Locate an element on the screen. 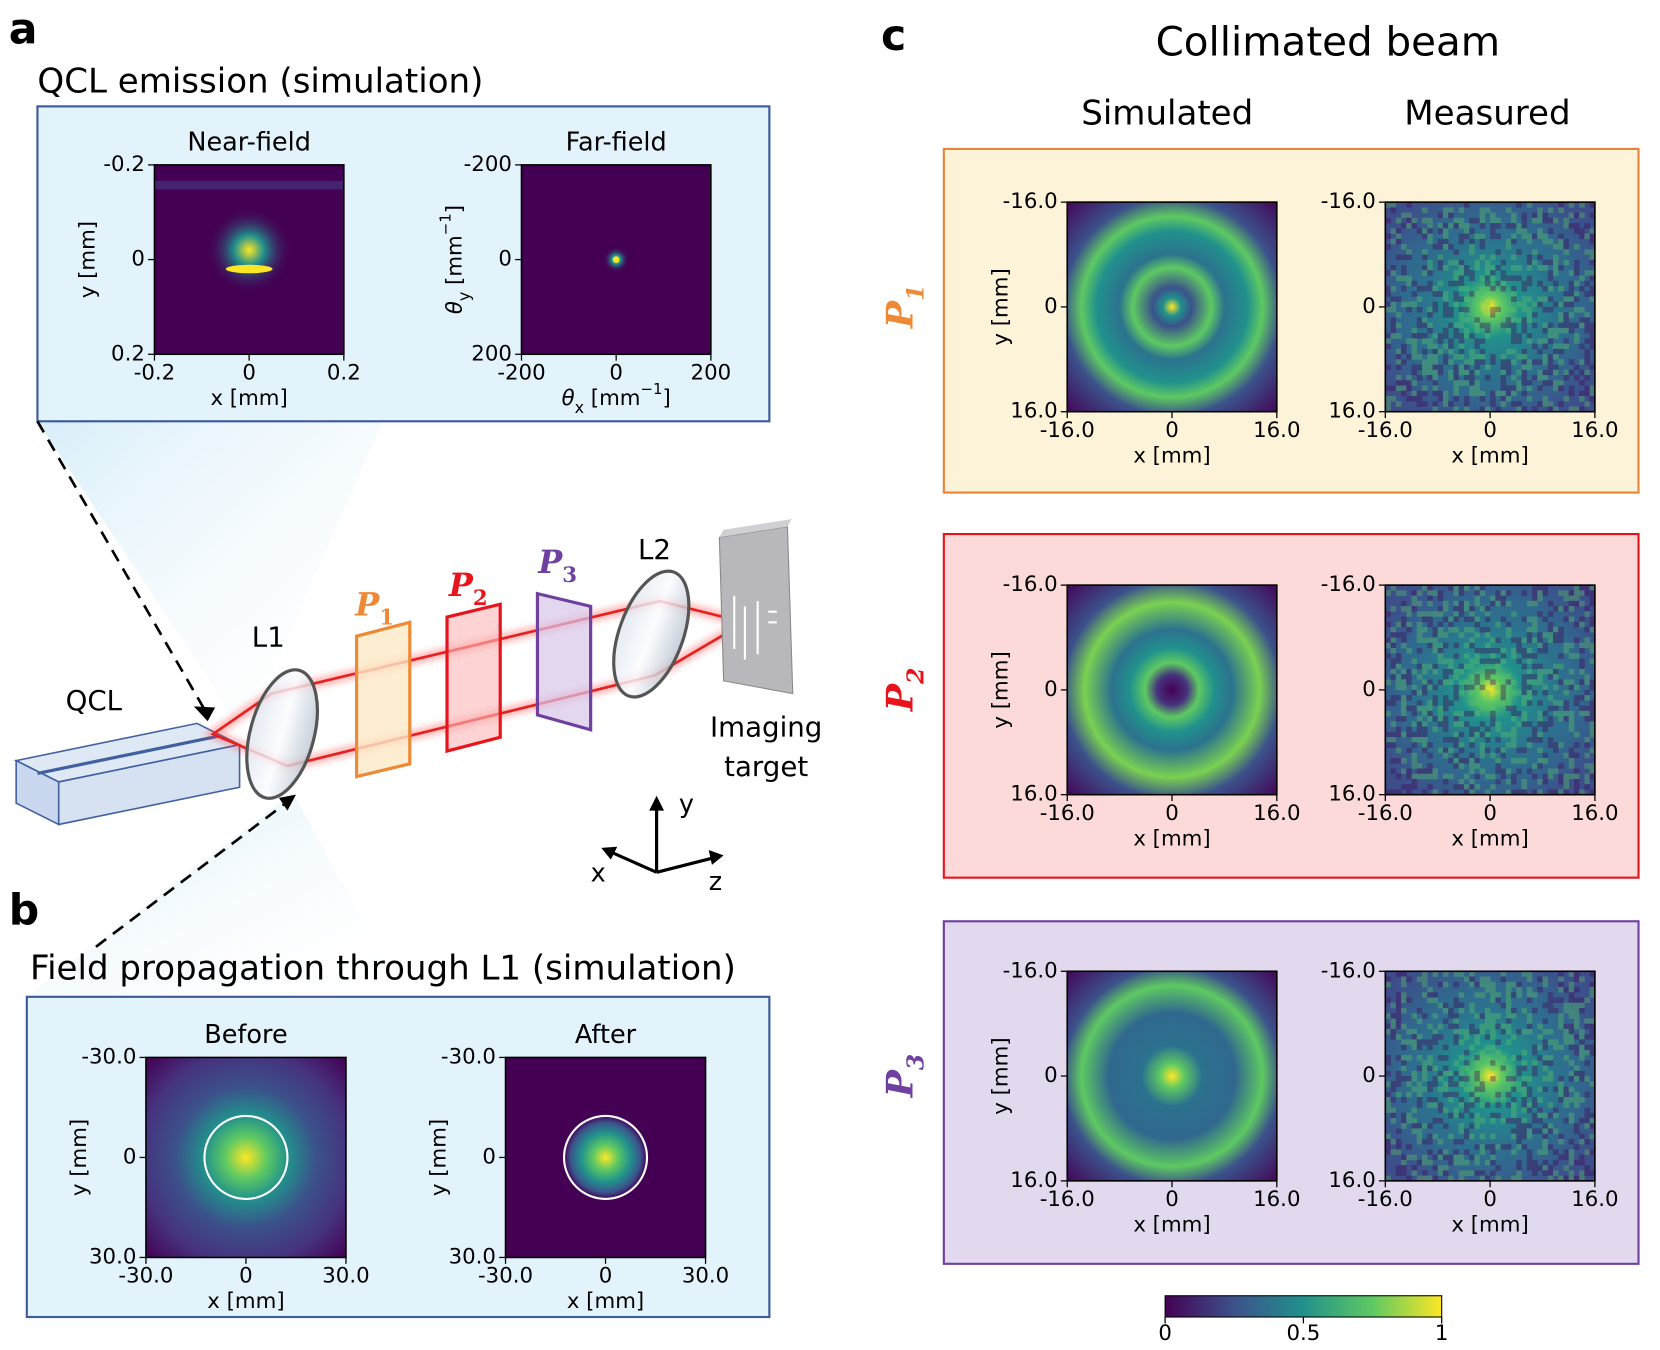 This screenshot has width=1660, height=1350. row-label: P1 is located at coordinates (903, 307).